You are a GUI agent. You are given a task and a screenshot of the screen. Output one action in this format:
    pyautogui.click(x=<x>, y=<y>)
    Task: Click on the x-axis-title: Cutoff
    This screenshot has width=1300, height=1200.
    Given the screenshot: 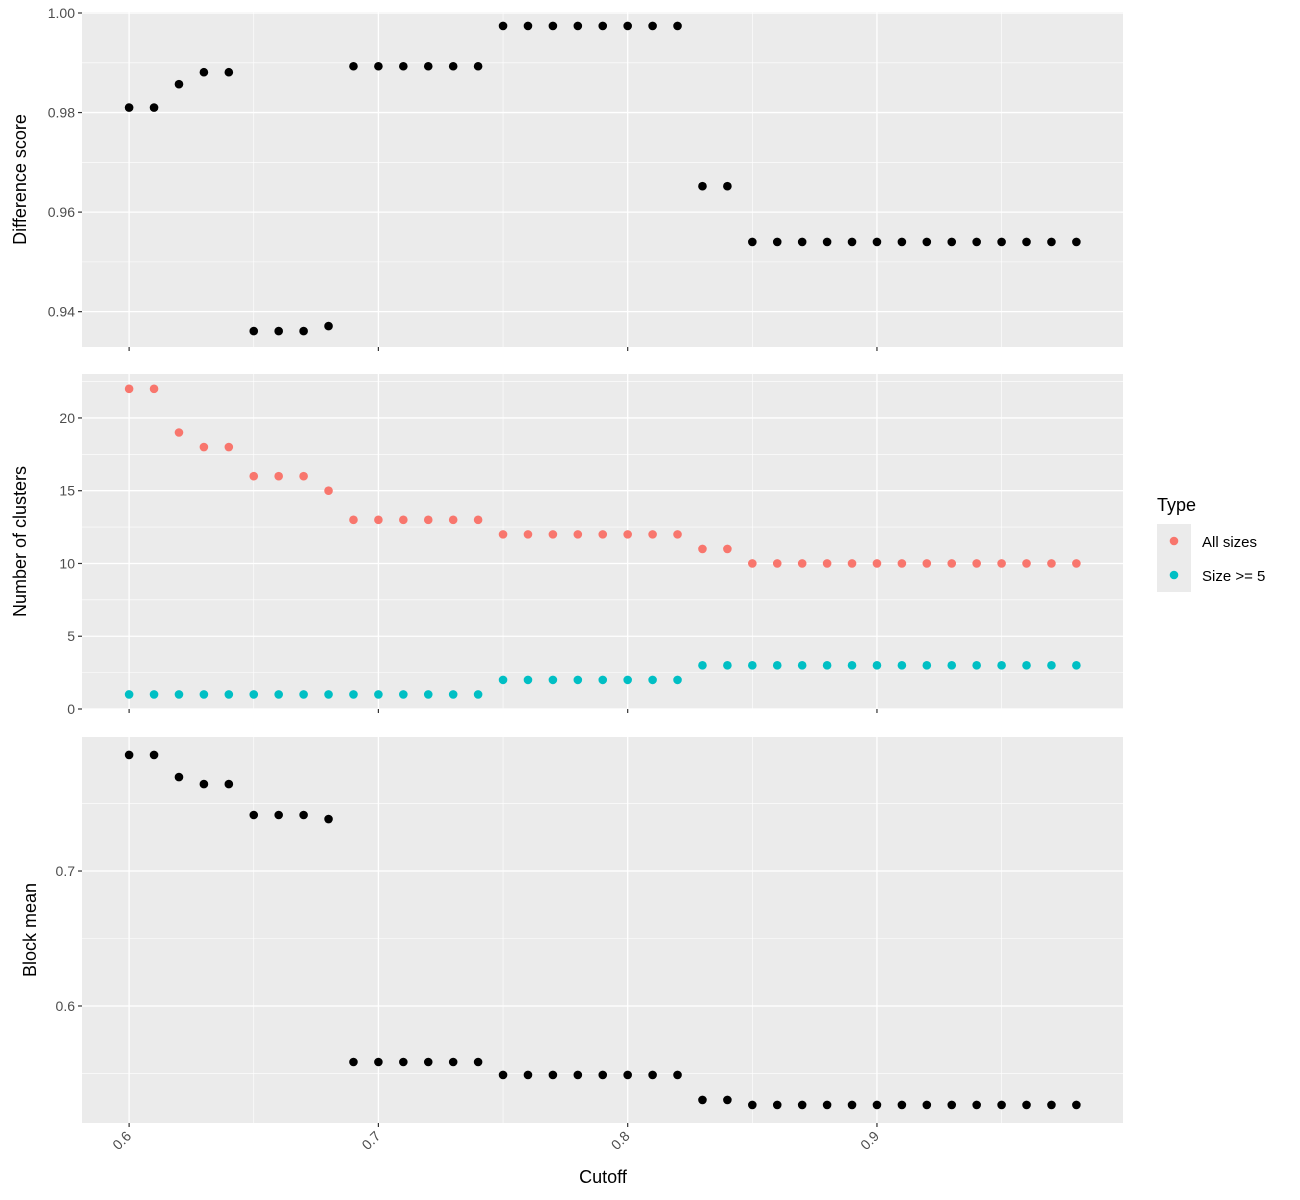 What is the action you would take?
    pyautogui.click(x=603, y=1177)
    